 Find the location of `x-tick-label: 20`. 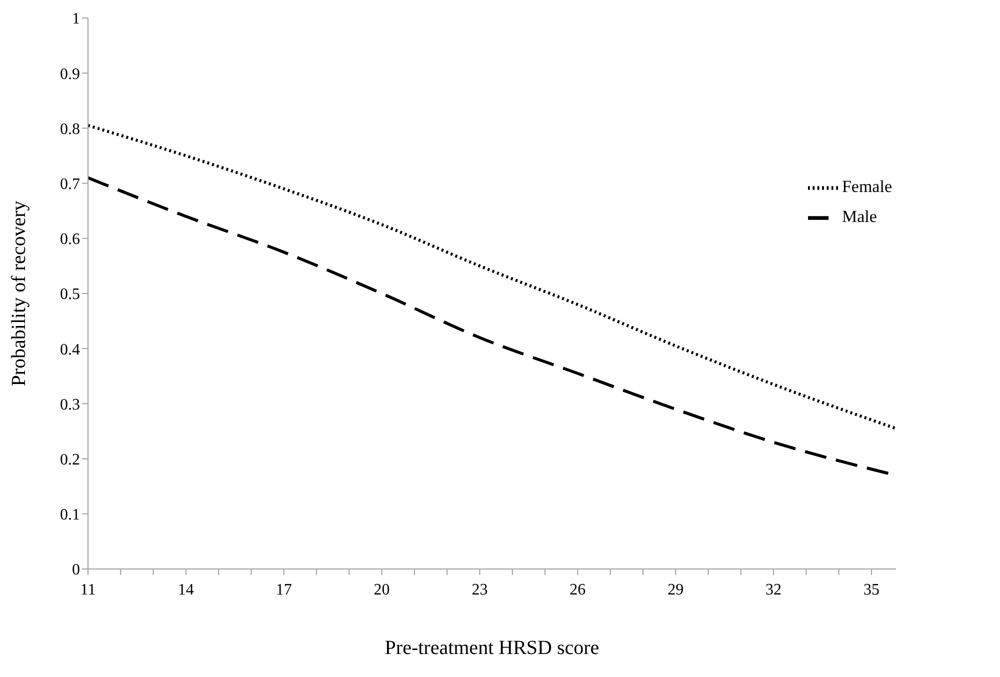

x-tick-label: 20 is located at coordinates (382, 589).